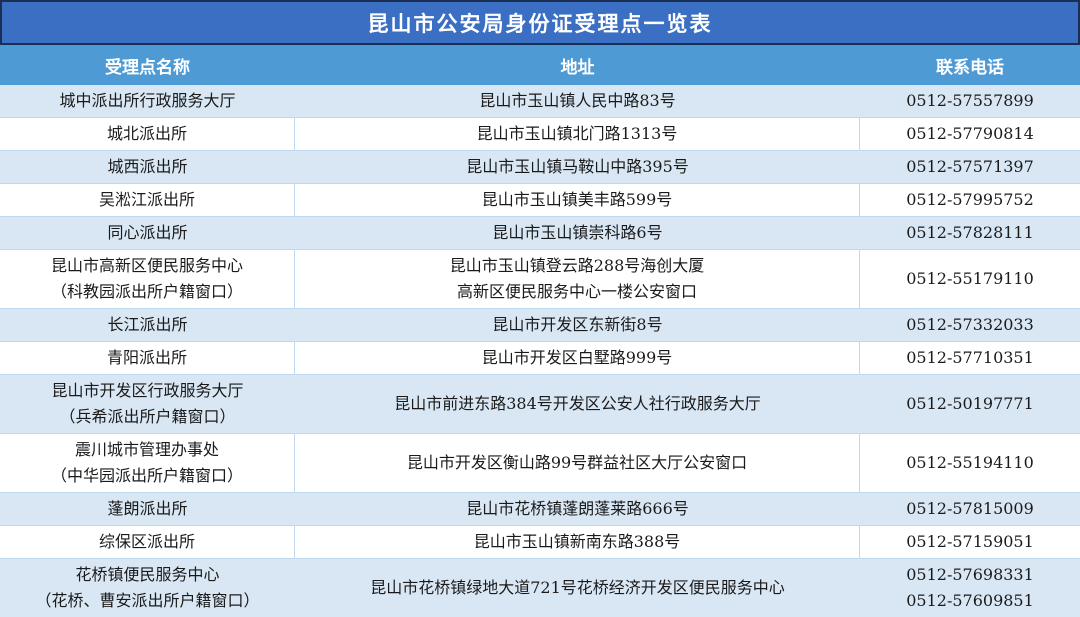  I want to click on cell-line: 昆山市玉山镇北门路1313号, so click(577, 133).